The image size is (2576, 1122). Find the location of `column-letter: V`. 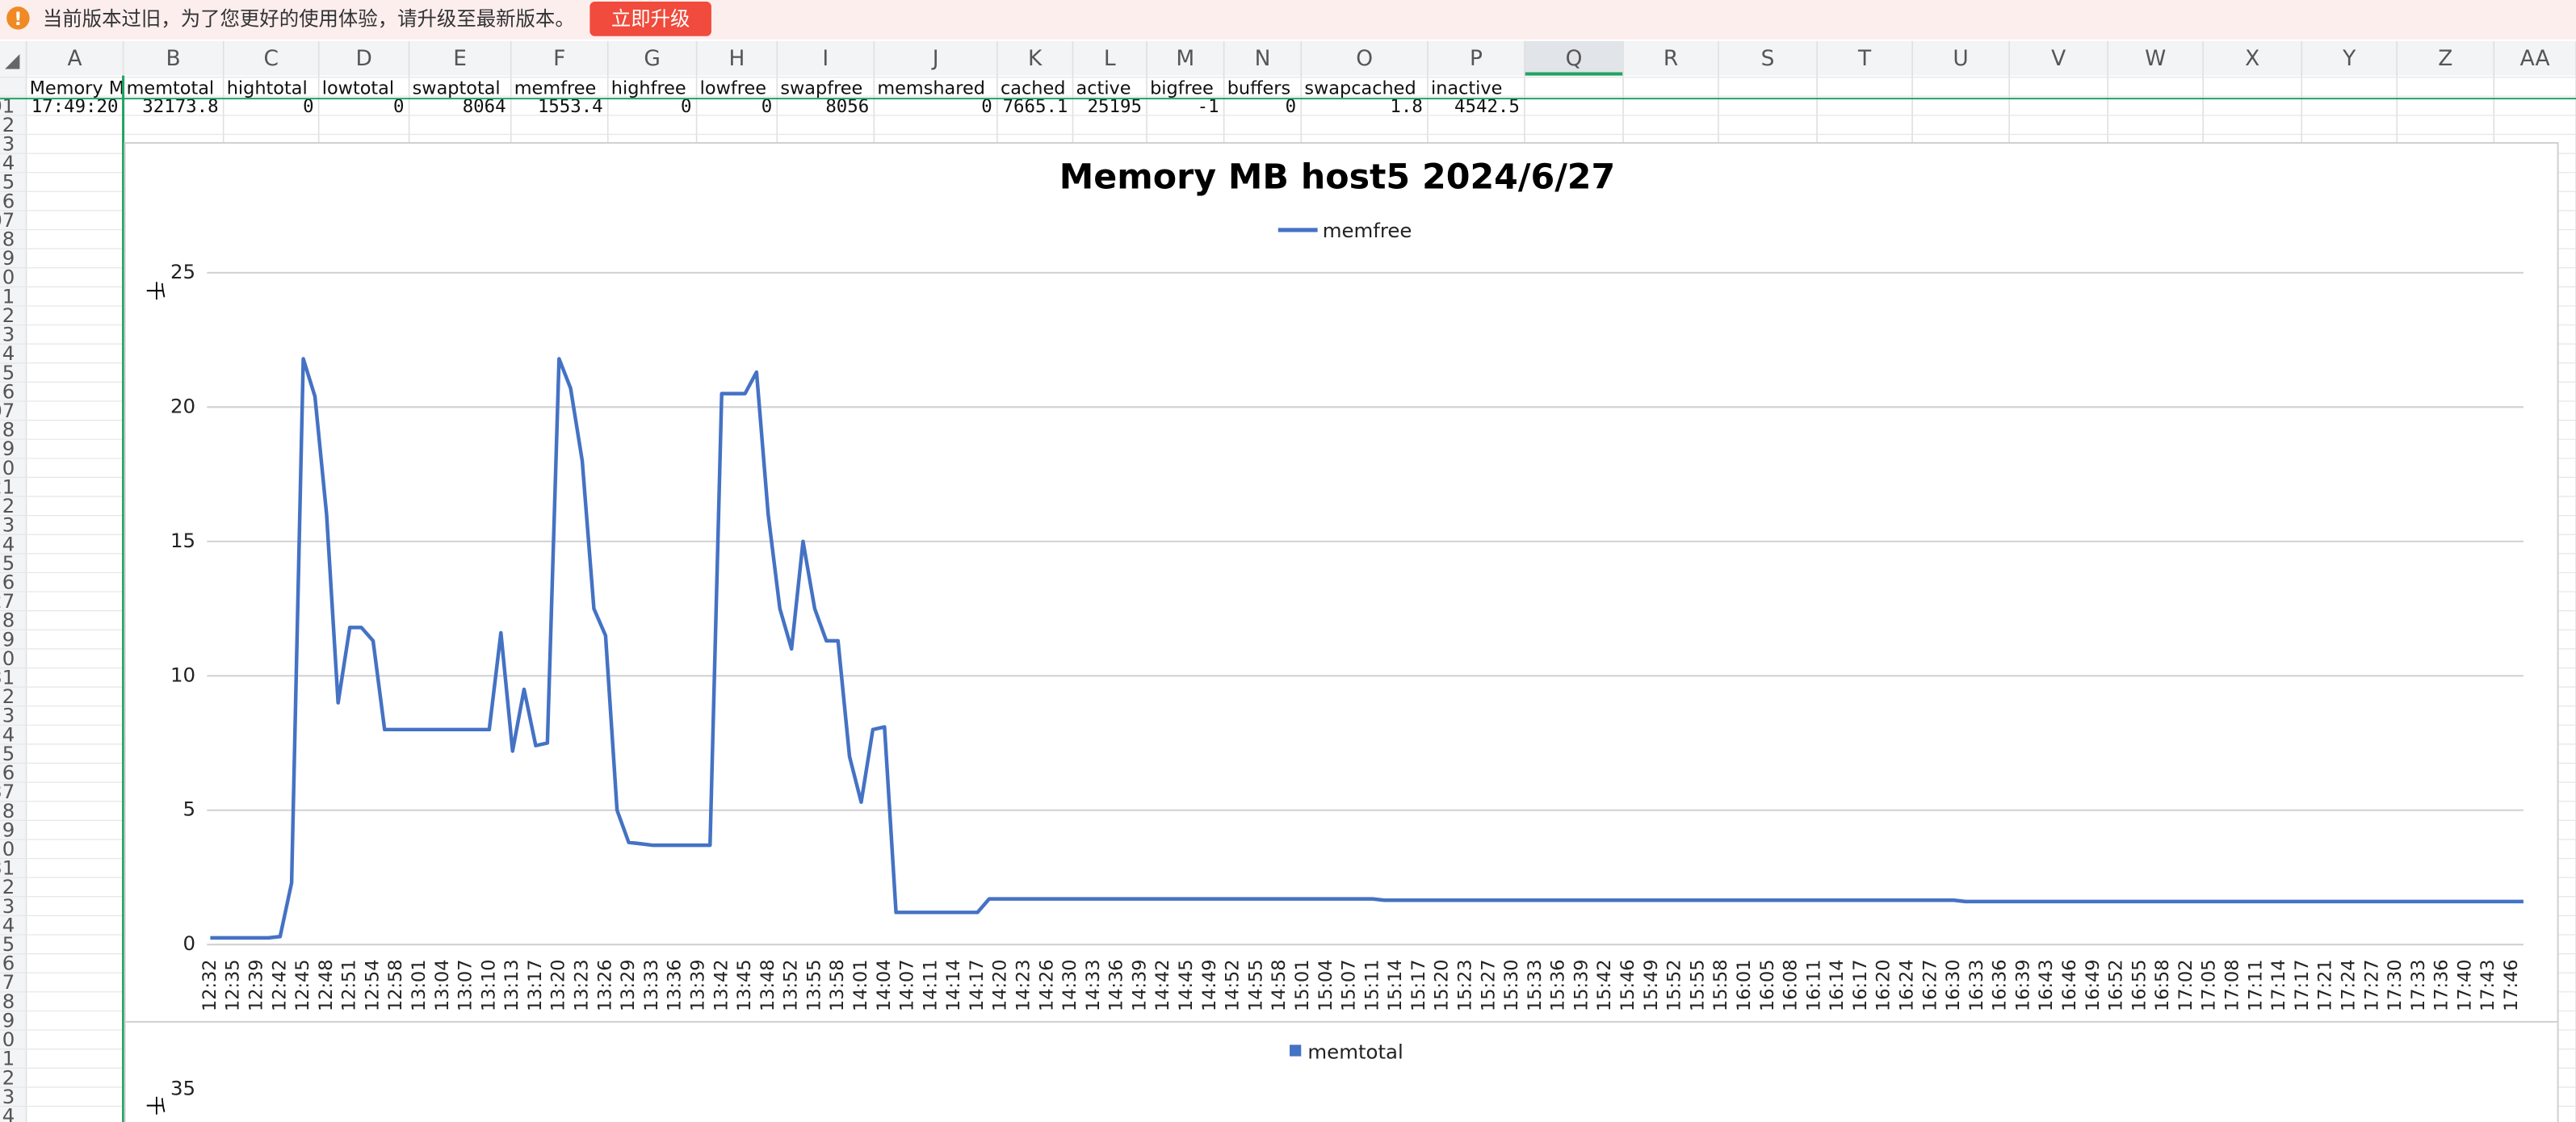

column-letter: V is located at coordinates (2058, 58).